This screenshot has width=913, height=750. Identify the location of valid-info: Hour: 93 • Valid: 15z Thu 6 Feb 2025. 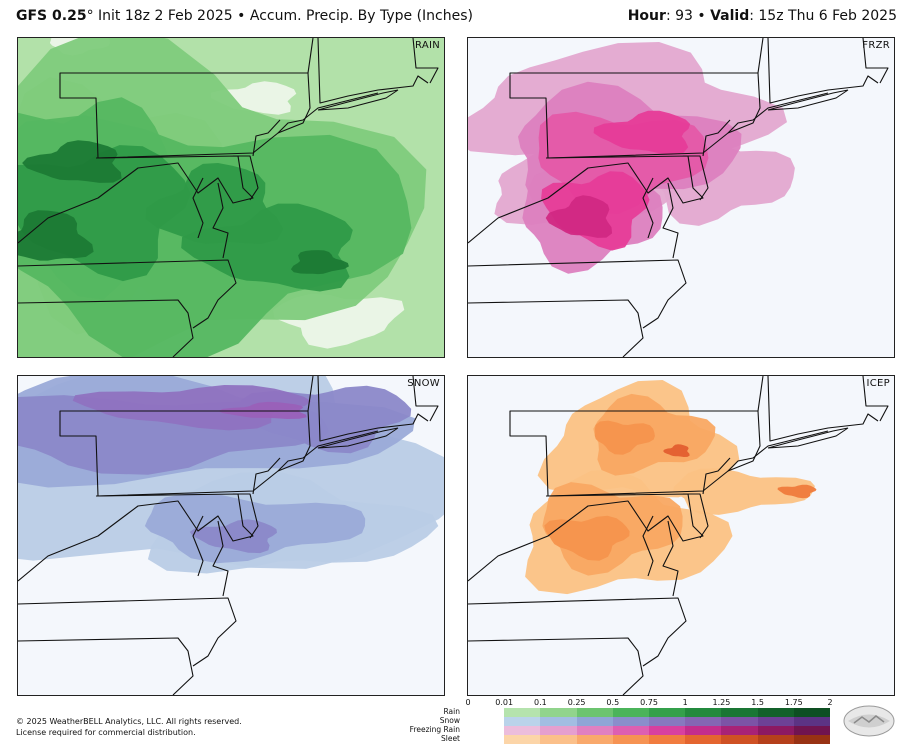
(762, 16).